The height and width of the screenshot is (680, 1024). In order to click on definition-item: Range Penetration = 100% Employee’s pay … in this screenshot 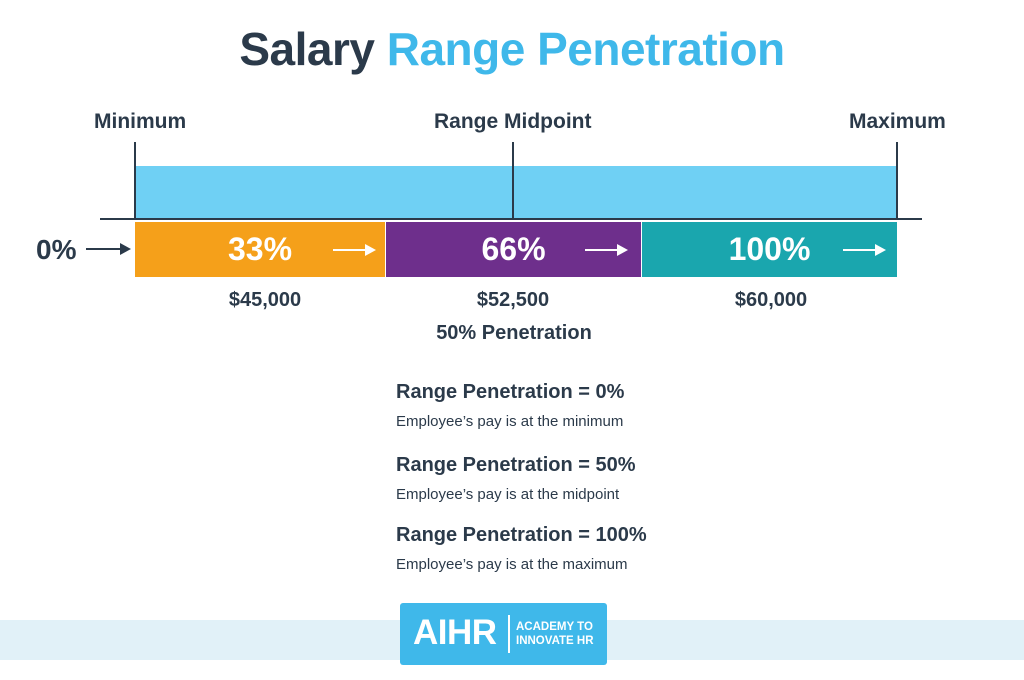, I will do `click(521, 548)`.